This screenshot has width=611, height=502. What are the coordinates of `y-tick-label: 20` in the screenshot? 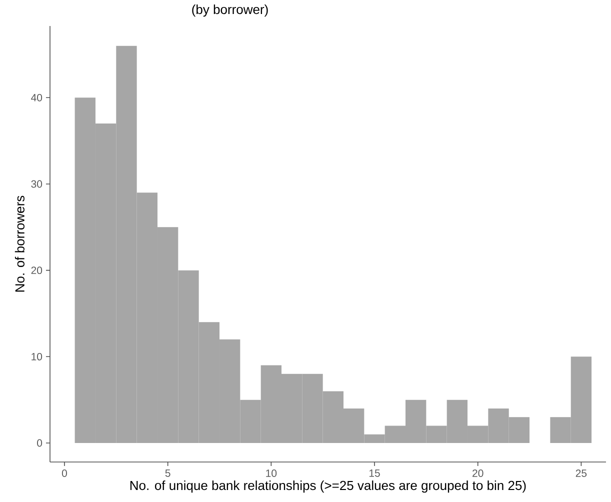 It's located at (36, 270).